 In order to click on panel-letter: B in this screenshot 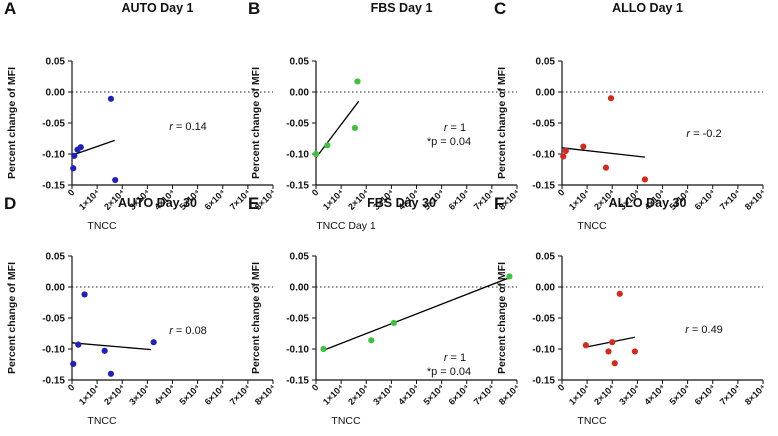, I will do `click(254, 9)`.